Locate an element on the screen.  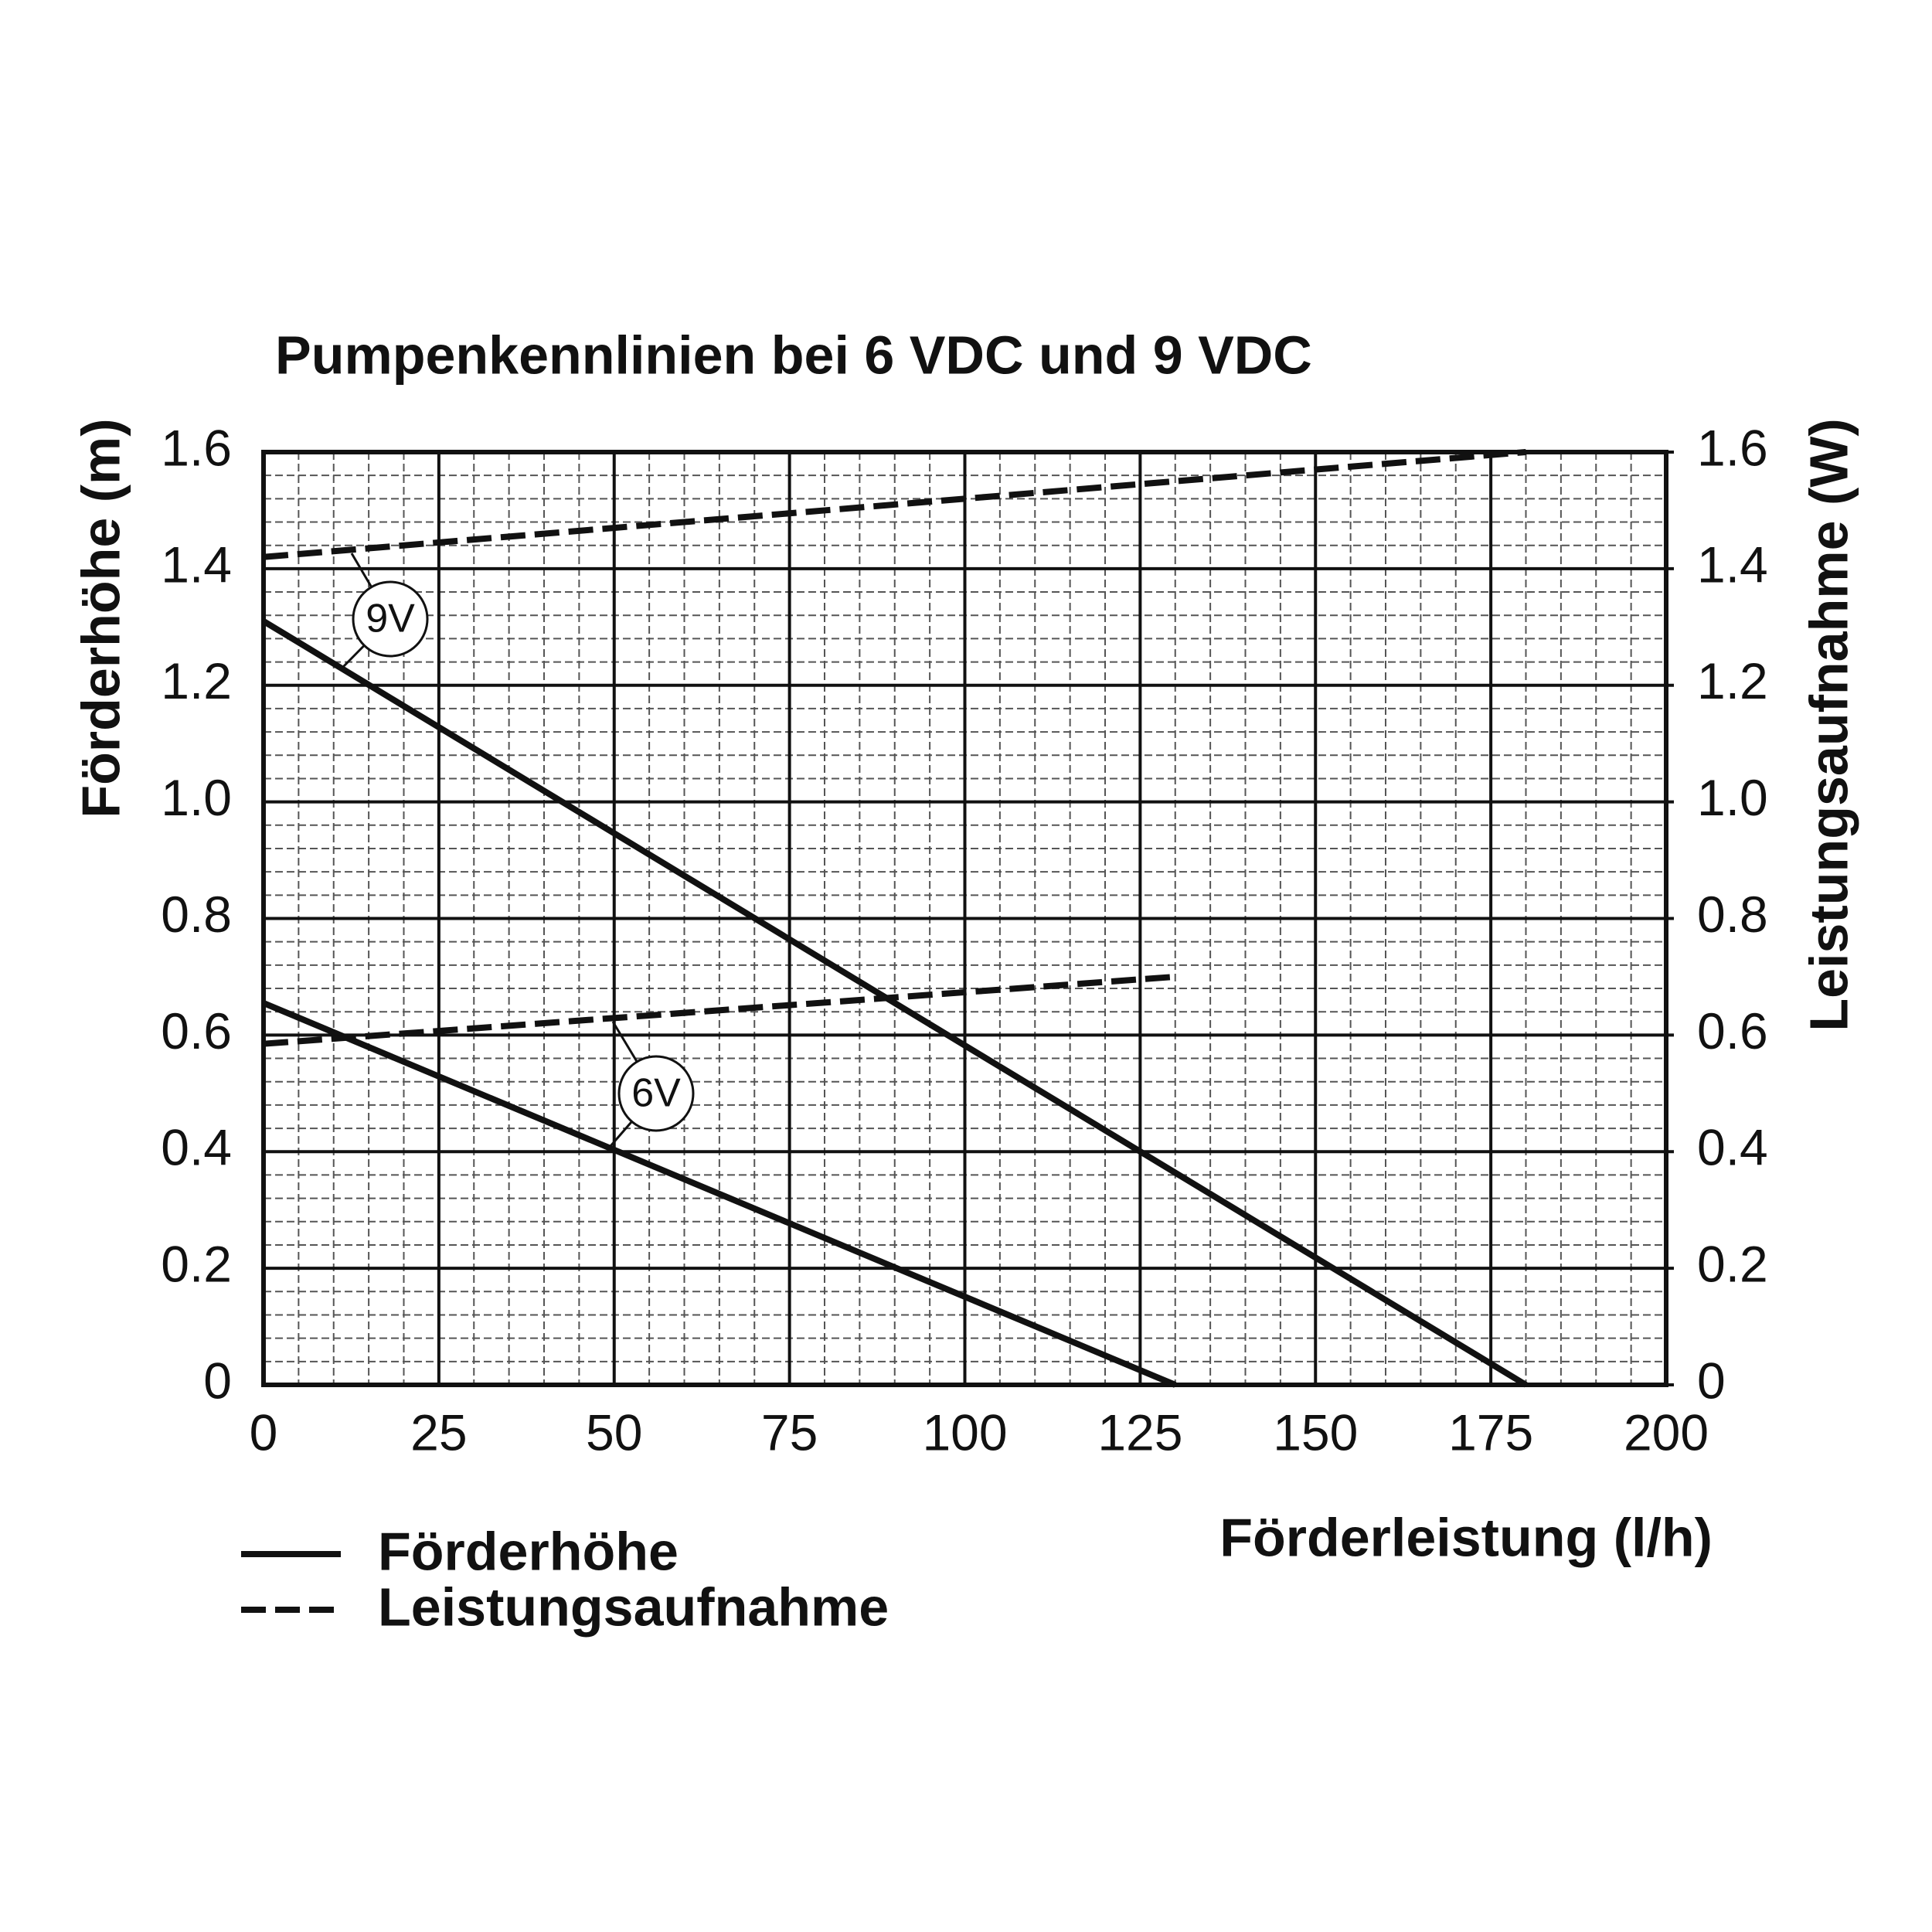
y-tick-label: 1.0 is located at coordinates (197, 798).